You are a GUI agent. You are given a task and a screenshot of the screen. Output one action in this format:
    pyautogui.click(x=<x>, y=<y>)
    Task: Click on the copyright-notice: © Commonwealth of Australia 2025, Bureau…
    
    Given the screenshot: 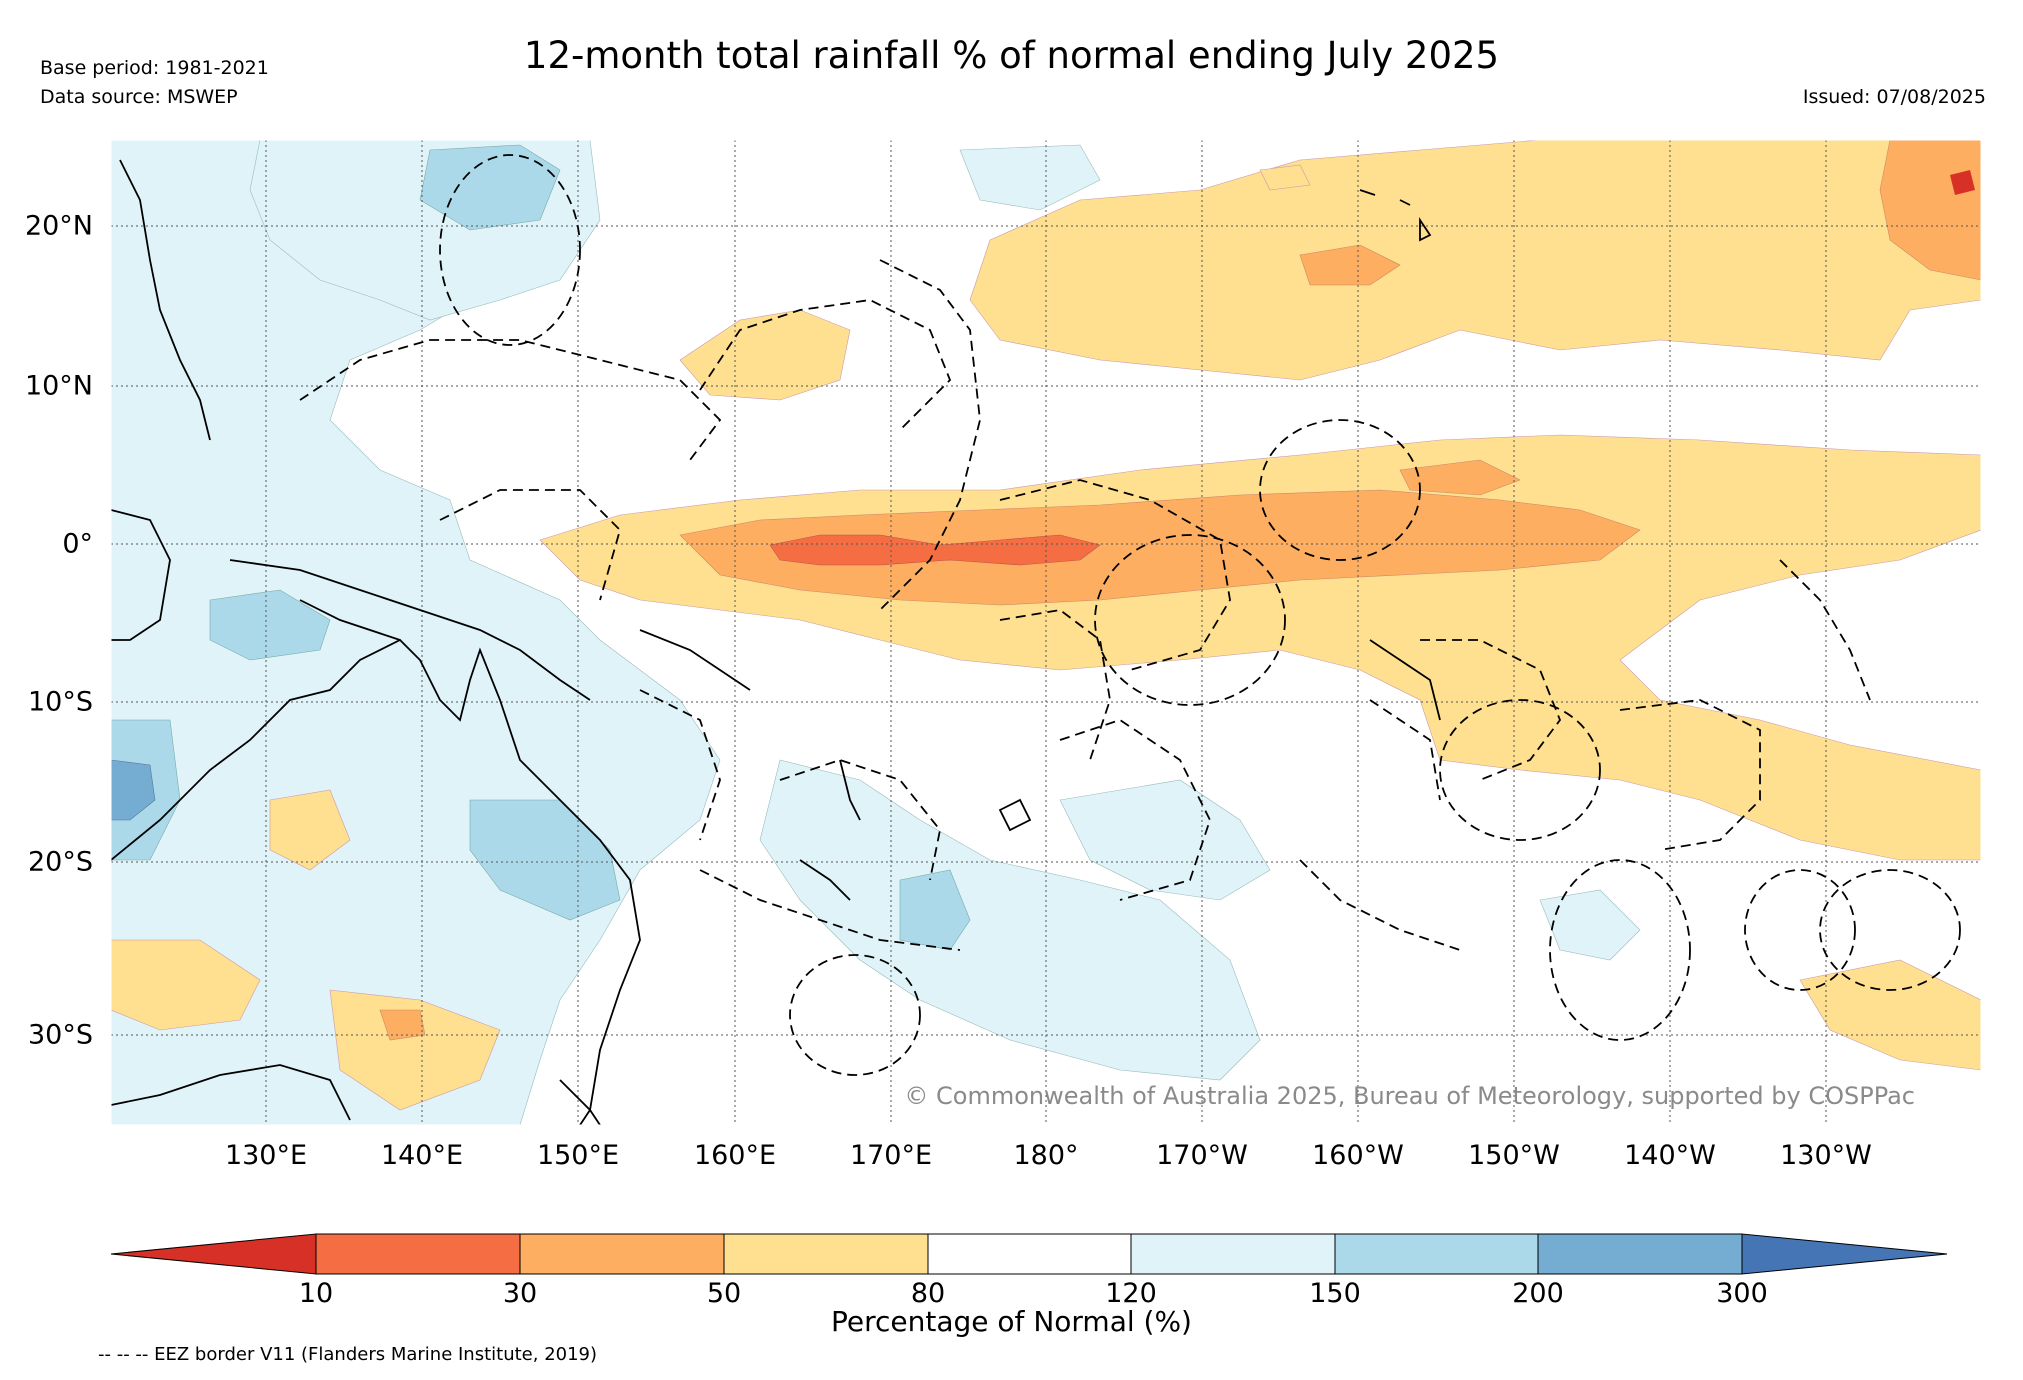 What is the action you would take?
    pyautogui.click(x=1409, y=1096)
    